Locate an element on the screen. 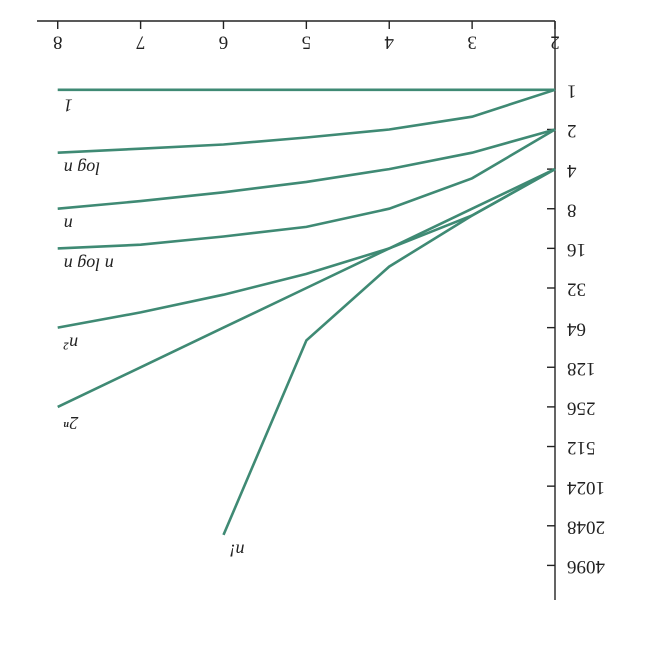  y-tick-label: 2 is located at coordinates (572, 130).